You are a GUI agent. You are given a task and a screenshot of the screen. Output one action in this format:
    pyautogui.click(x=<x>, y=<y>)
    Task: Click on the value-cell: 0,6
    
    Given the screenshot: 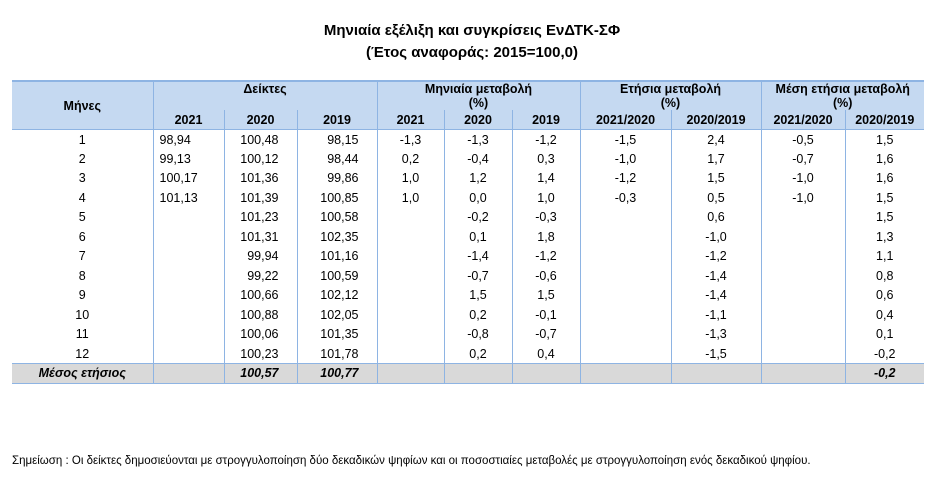 What is the action you would take?
    pyautogui.click(x=716, y=217)
    